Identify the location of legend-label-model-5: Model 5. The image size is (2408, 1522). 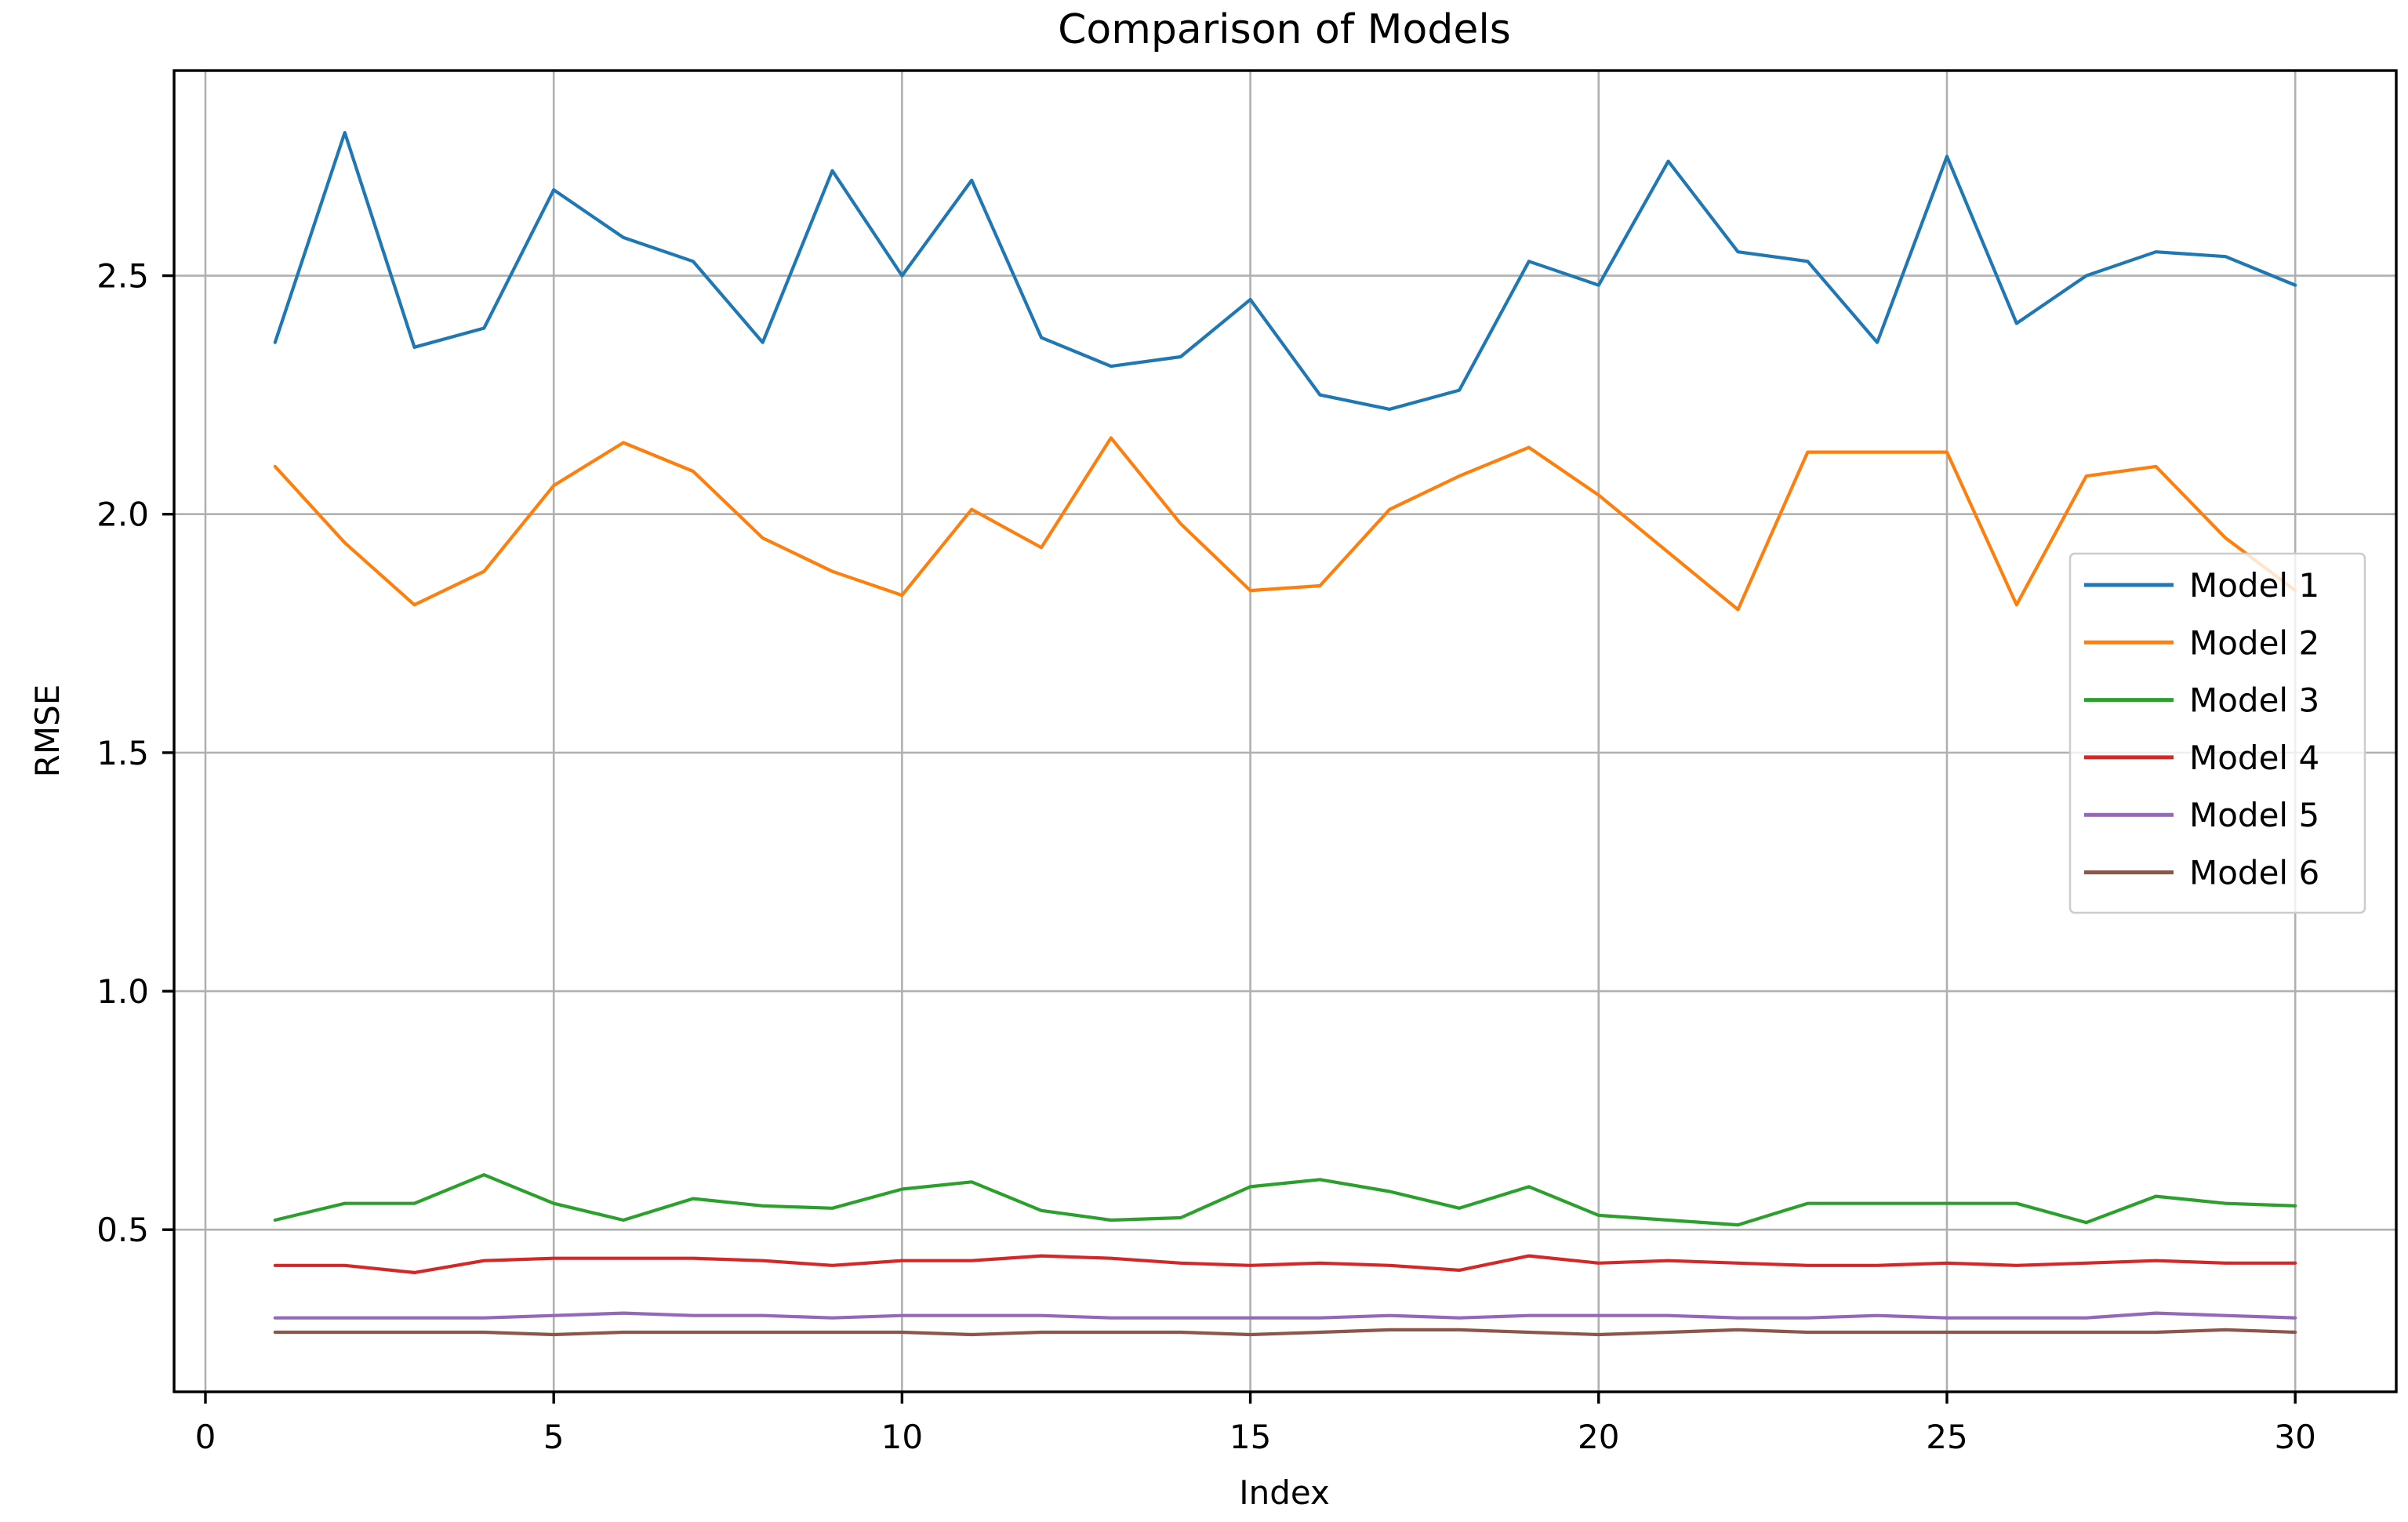
(2254, 815).